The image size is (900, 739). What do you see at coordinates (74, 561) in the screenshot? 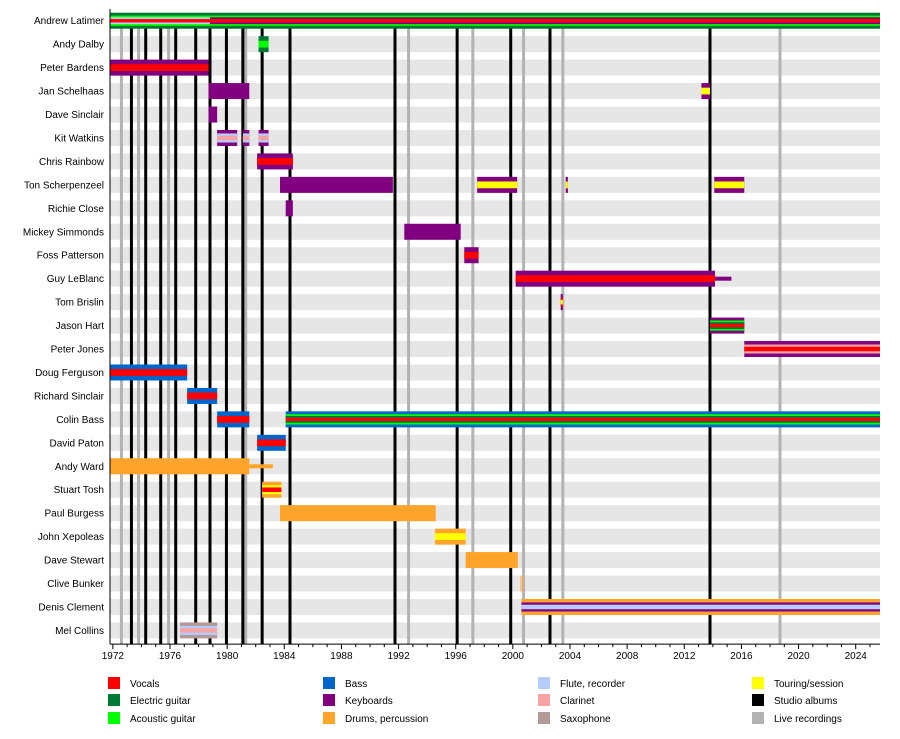
I see `member-name-label: Dave Stewart` at bounding box center [74, 561].